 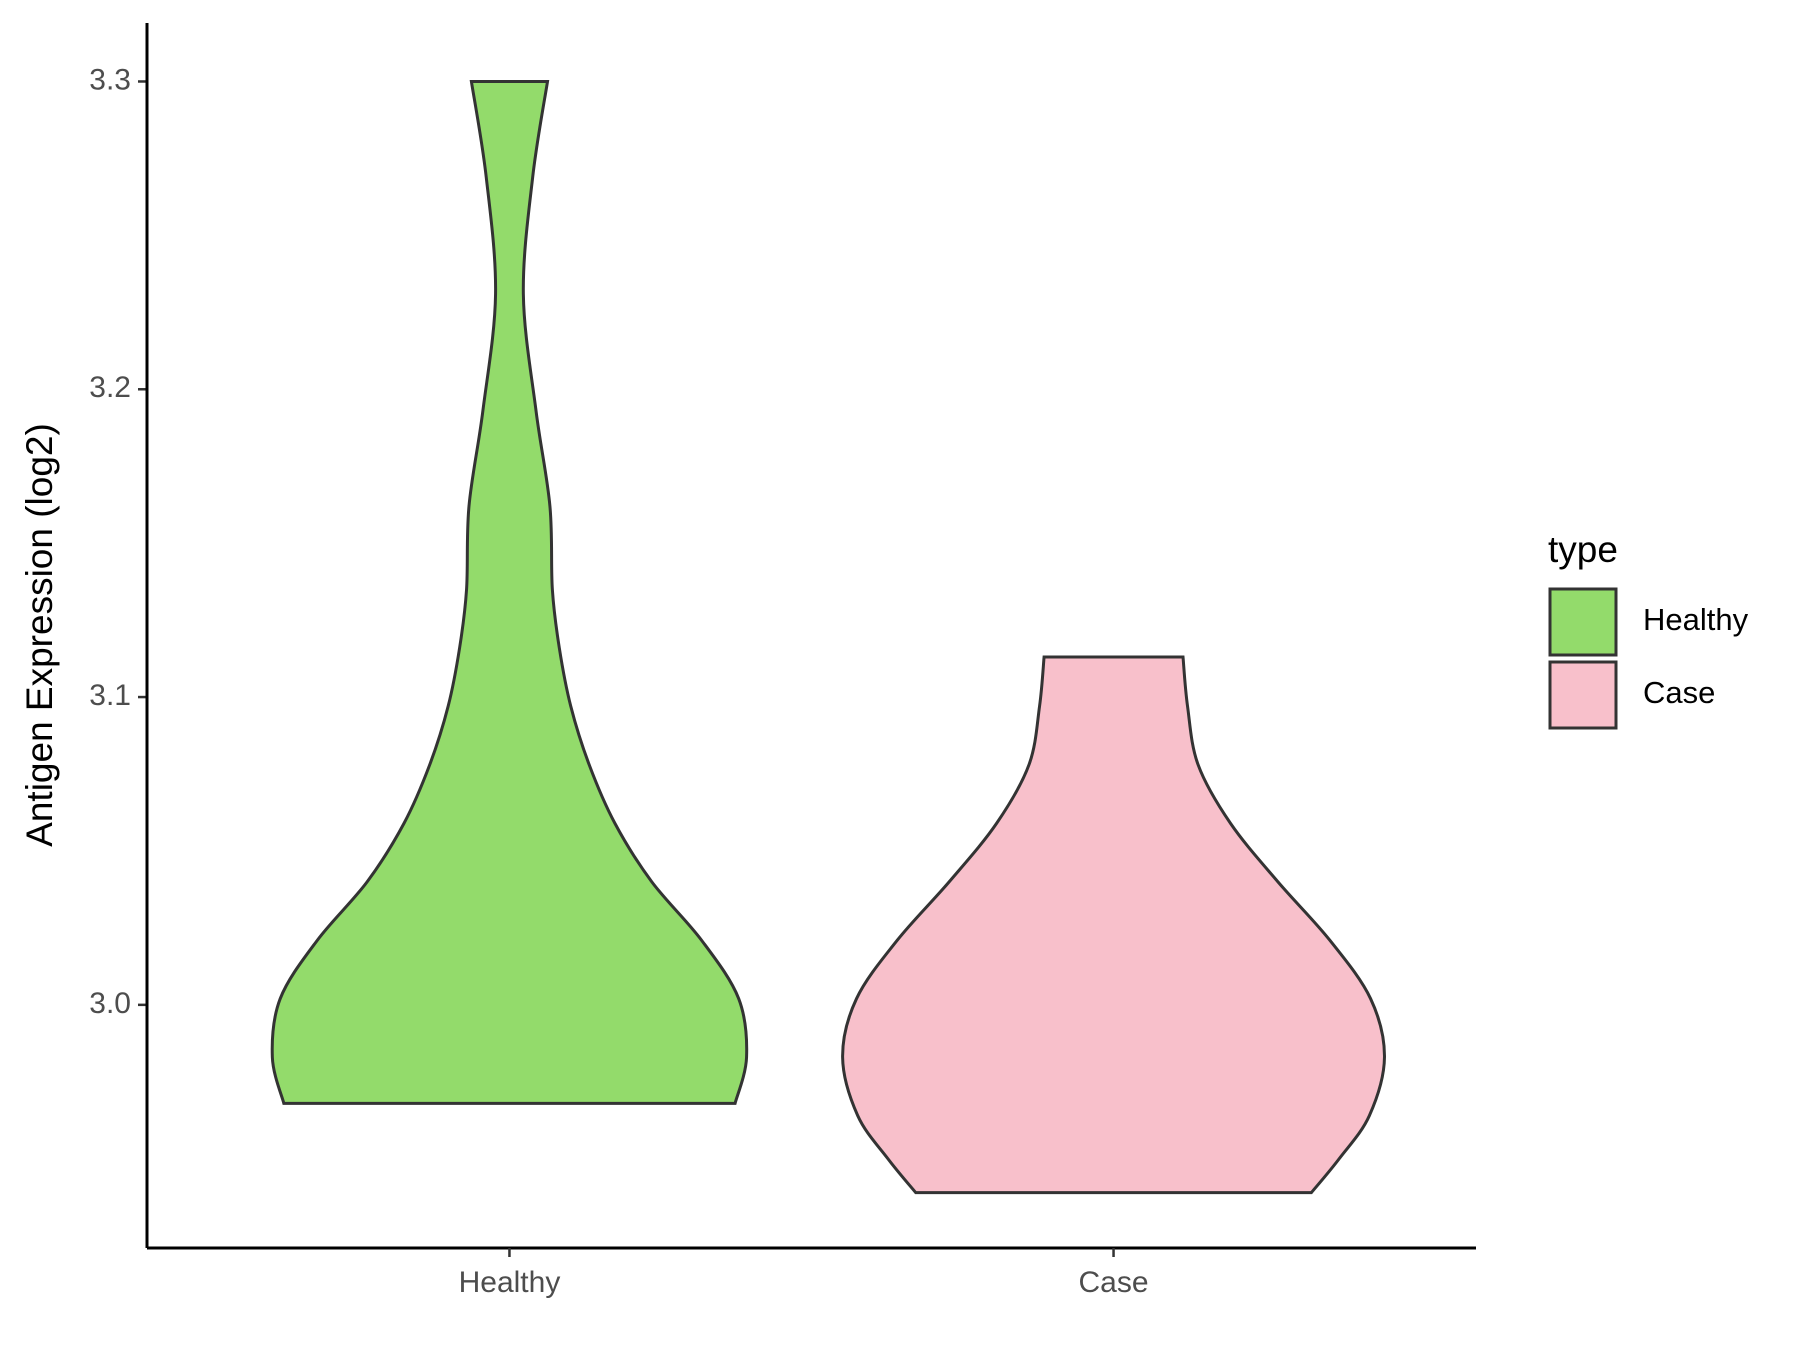 I want to click on violin, so click(x=1113, y=925).